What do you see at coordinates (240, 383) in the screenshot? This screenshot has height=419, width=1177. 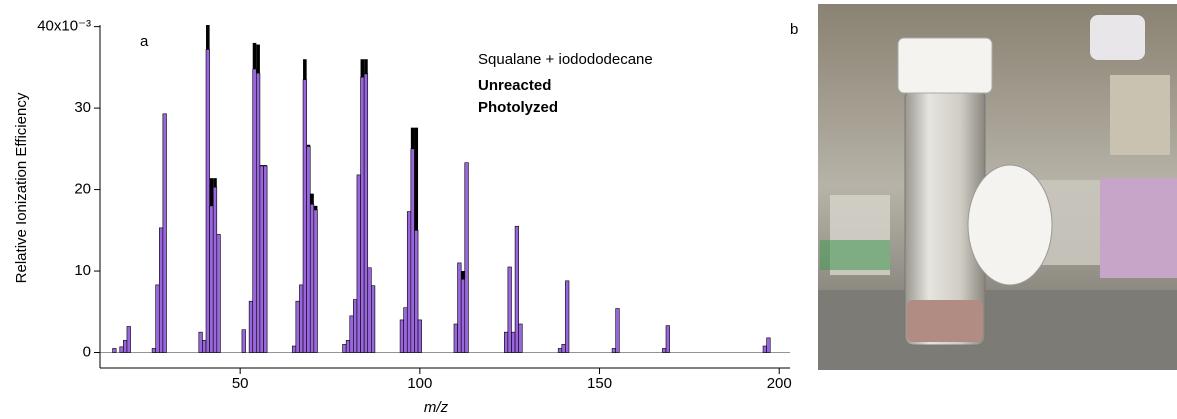 I see `x-tick-label: 50` at bounding box center [240, 383].